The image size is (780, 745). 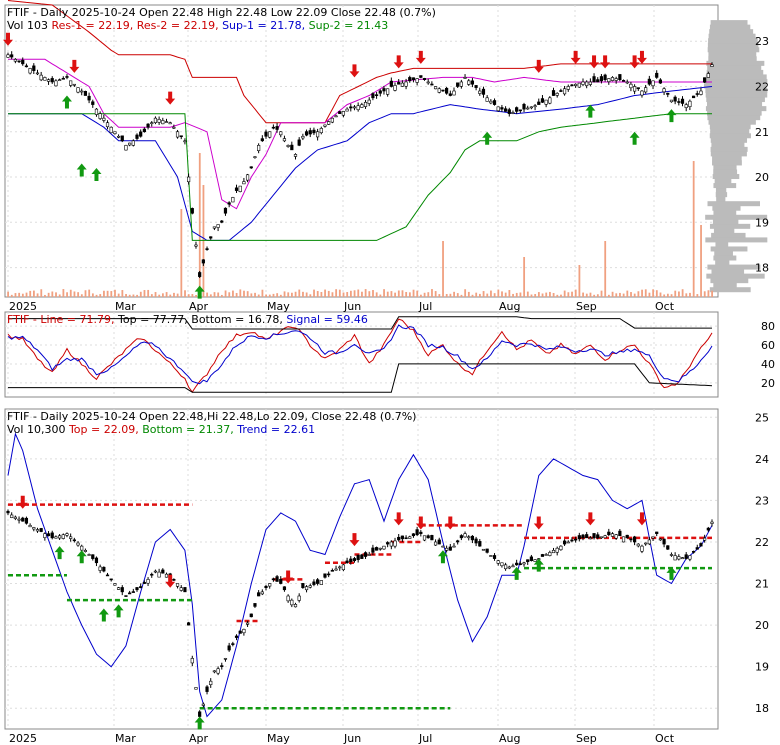 What do you see at coordinates (61, 319) in the screenshot?
I see `osc-legend-entry: FTIF - Line = 71.79,` at bounding box center [61, 319].